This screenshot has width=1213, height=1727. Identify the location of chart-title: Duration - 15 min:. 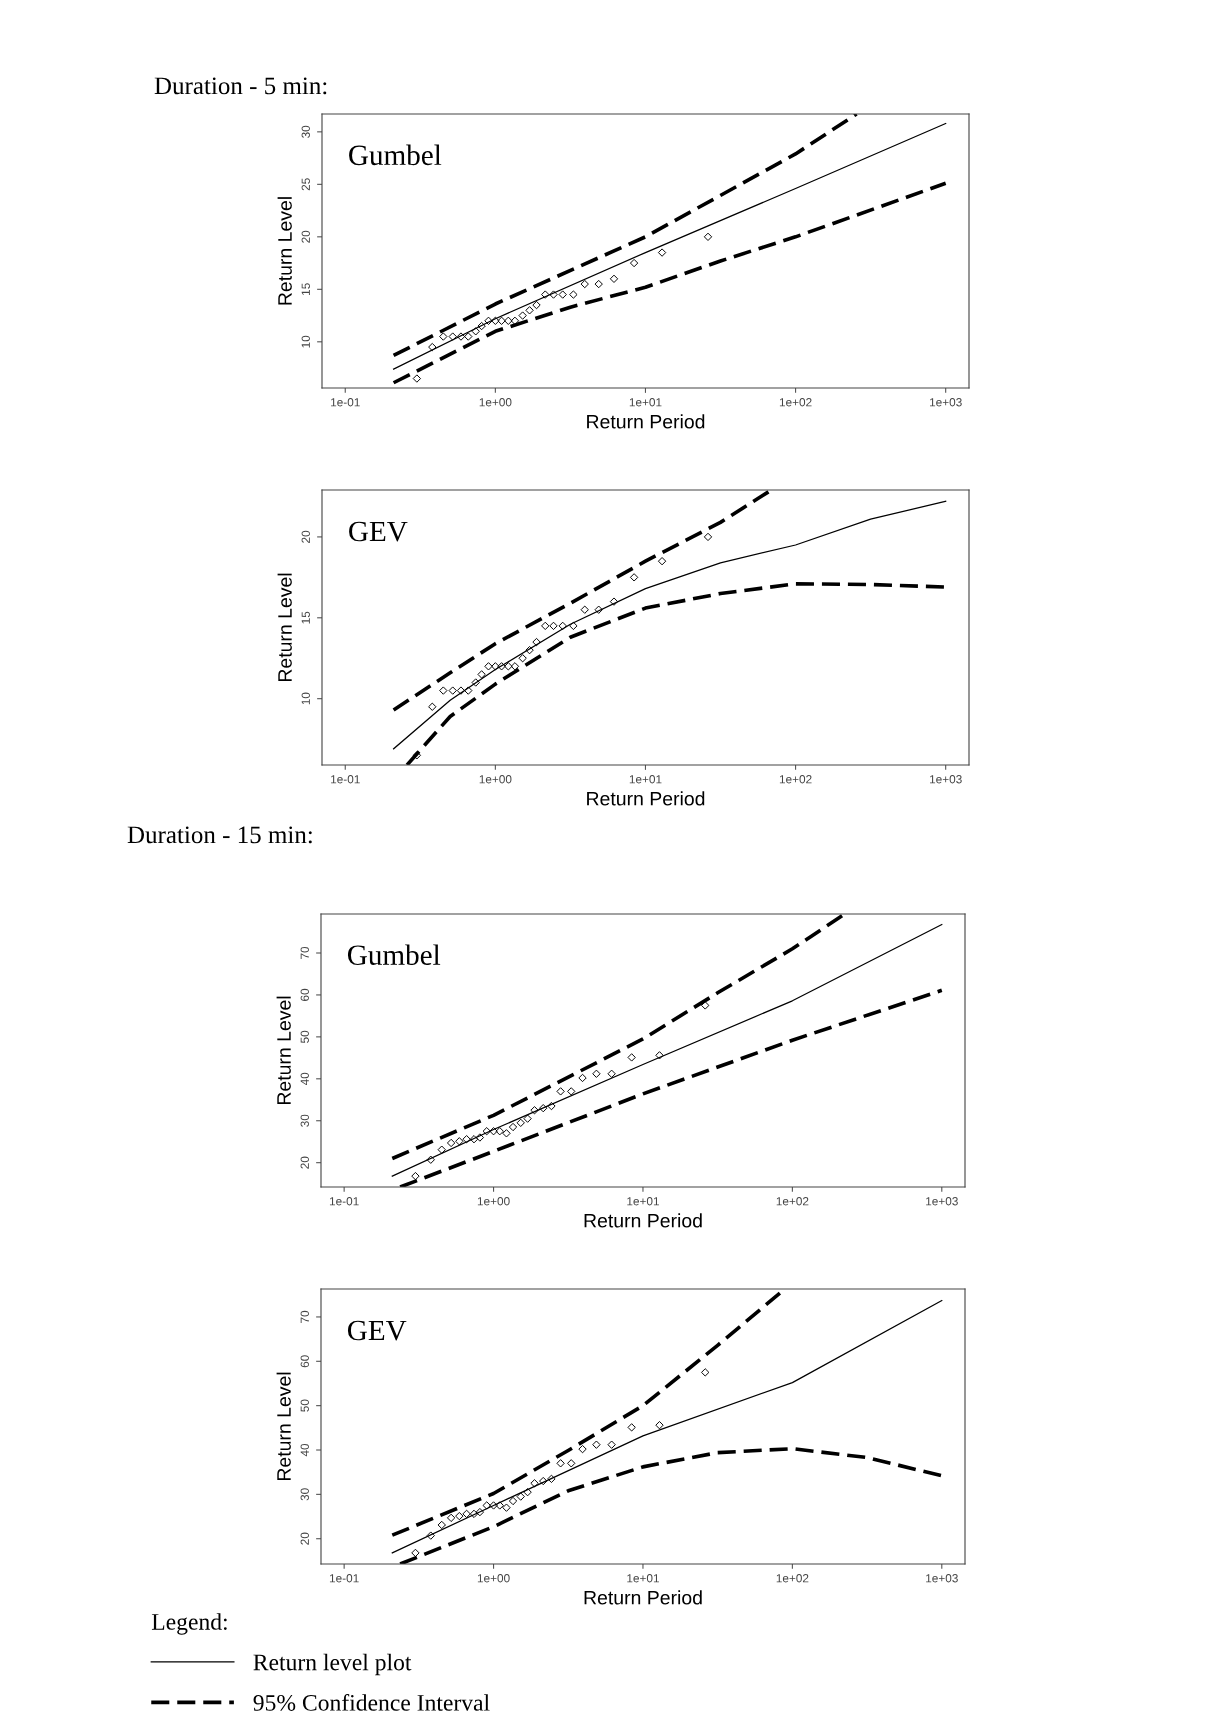
(219, 835).